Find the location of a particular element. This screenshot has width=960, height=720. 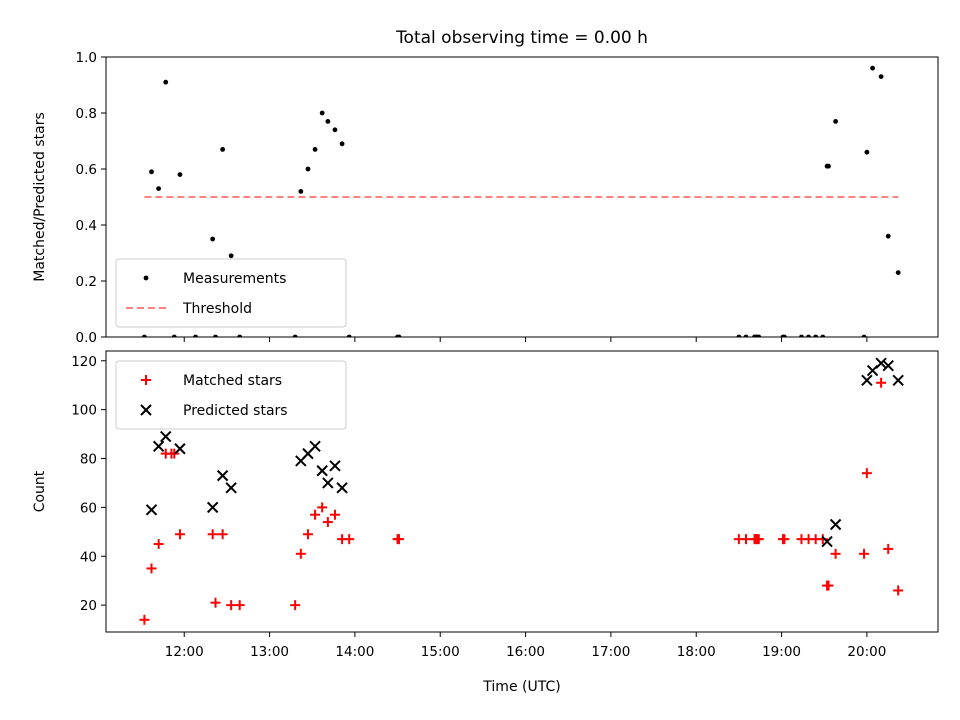

y-tick-label: 40 is located at coordinates (88, 557).